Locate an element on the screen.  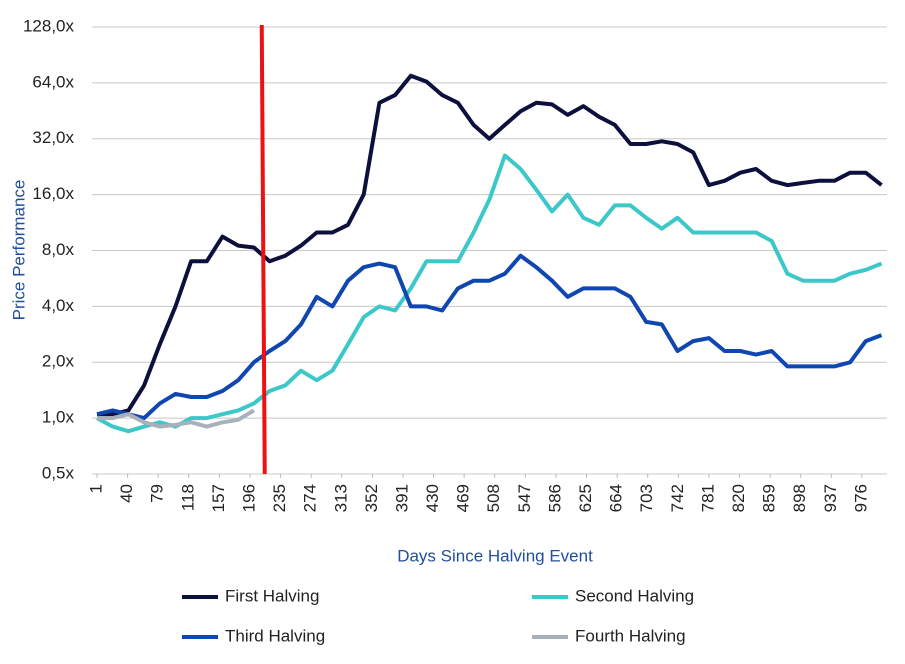
y-tick-label: 1,0x is located at coordinates (58, 417).